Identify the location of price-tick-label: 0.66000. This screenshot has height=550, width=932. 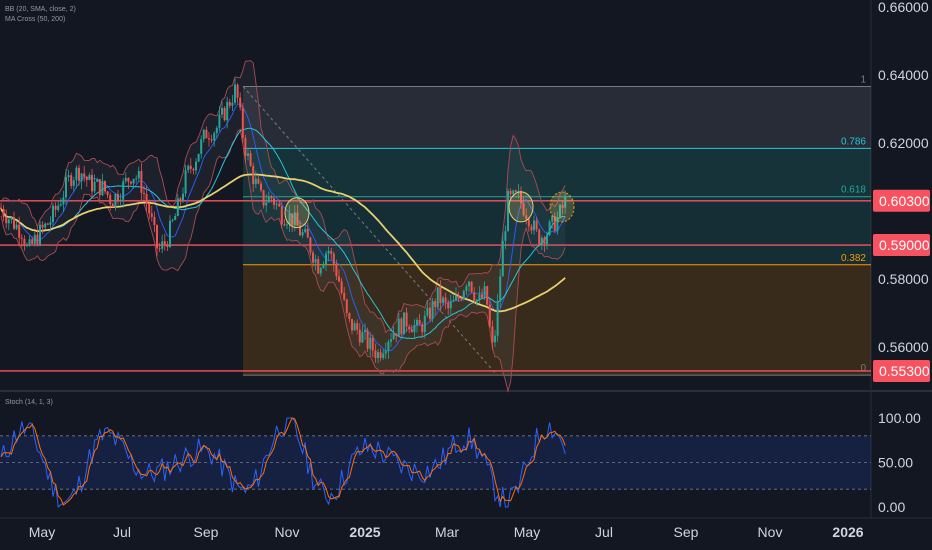
(903, 7).